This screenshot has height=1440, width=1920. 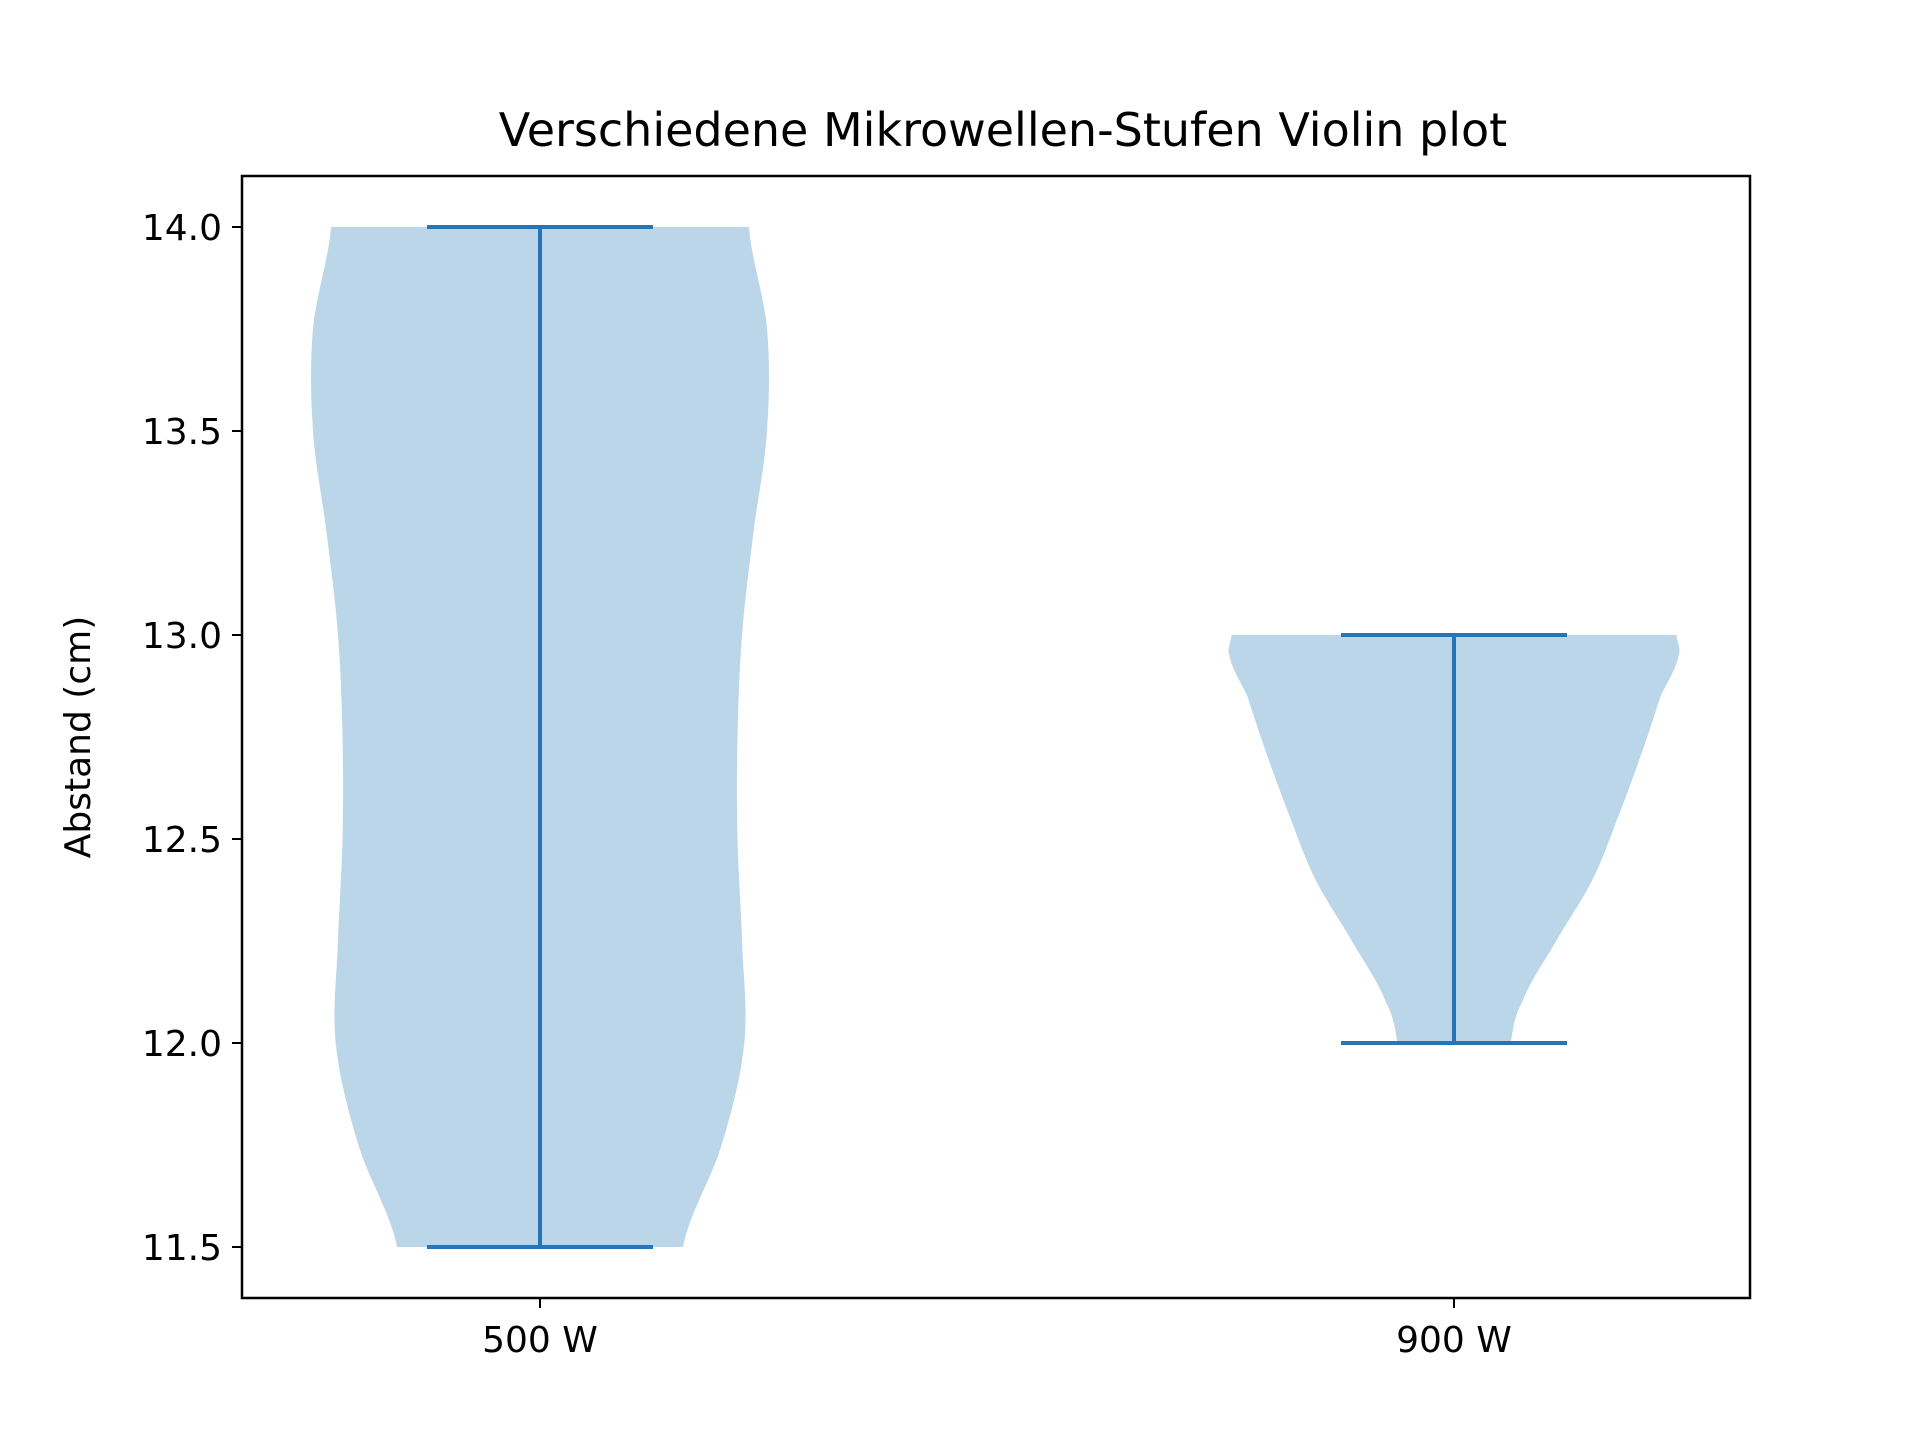 What do you see at coordinates (182, 1044) in the screenshot?
I see `y-tick-label-2: 12.0` at bounding box center [182, 1044].